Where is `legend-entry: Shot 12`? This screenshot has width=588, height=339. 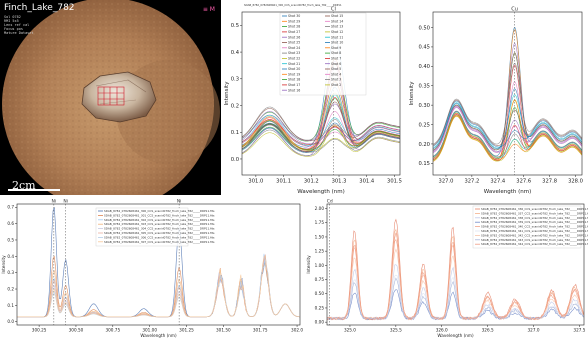
legend-entry: Shot 12 is located at coordinates (337, 32).